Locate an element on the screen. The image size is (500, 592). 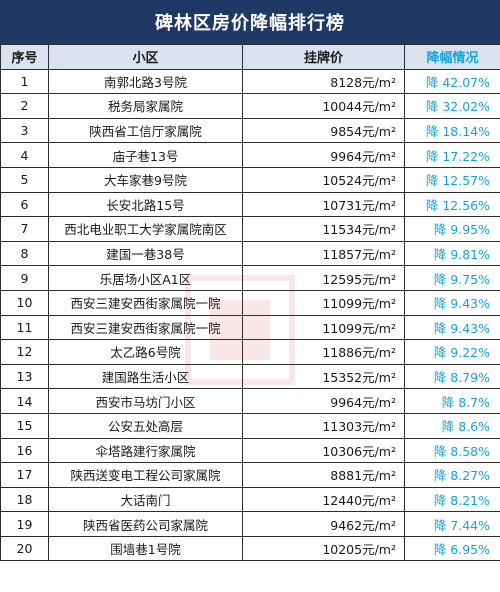
table-row: 13 建国路生活小区 15352元/m² 降 8.79% is located at coordinates (250, 376).